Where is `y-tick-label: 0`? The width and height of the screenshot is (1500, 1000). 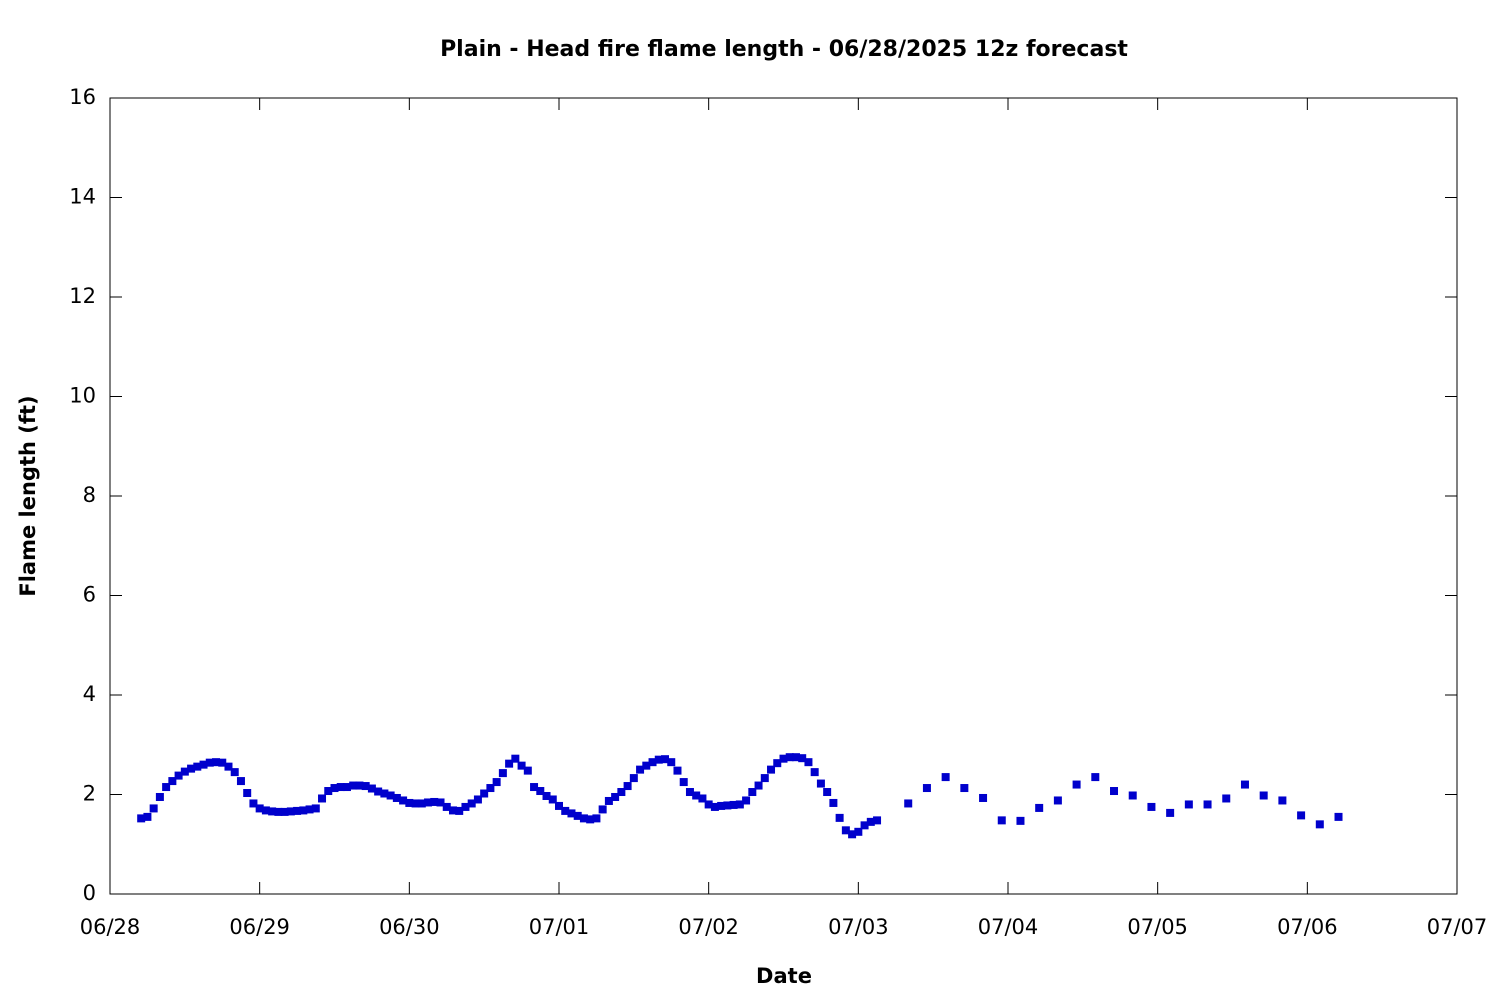
y-tick-label: 0 is located at coordinates (89, 893).